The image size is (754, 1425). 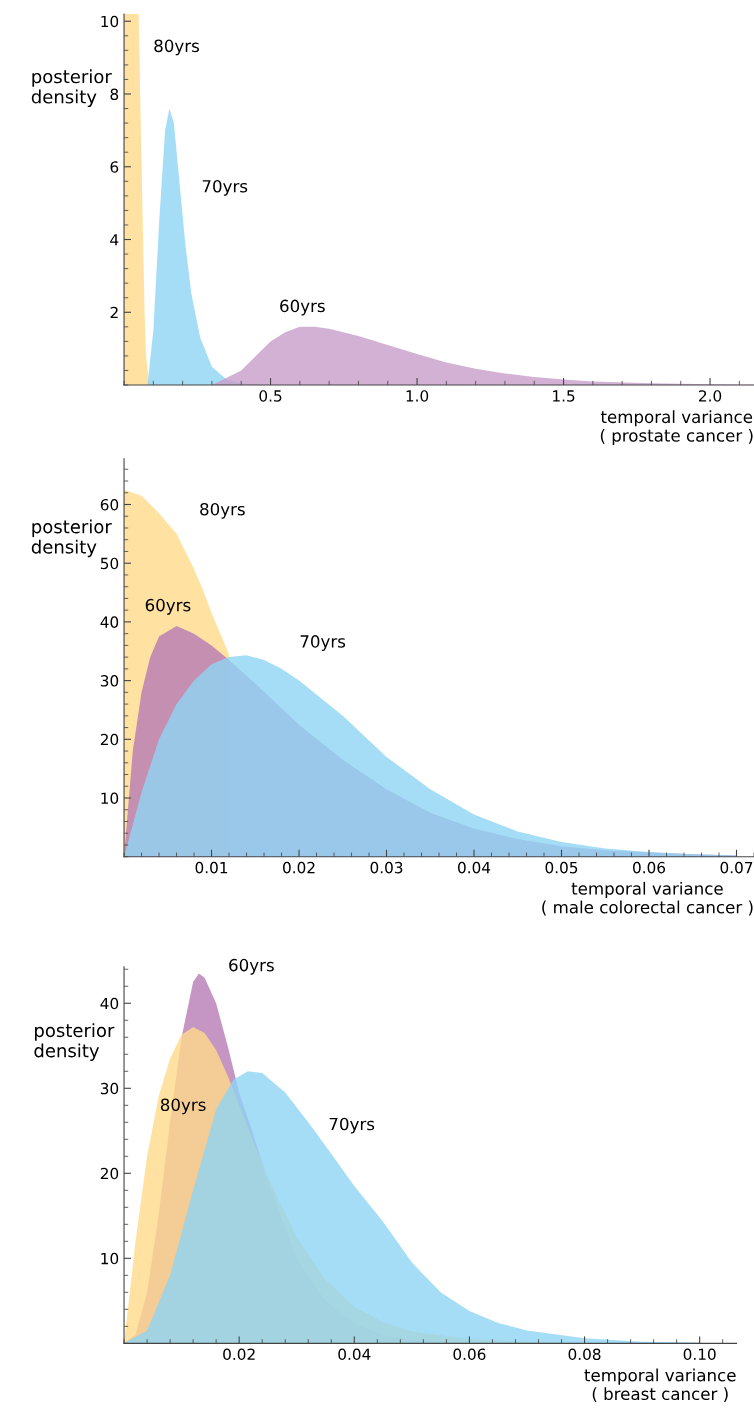 What do you see at coordinates (114, 312) in the screenshot?
I see `y-tick-label: 2` at bounding box center [114, 312].